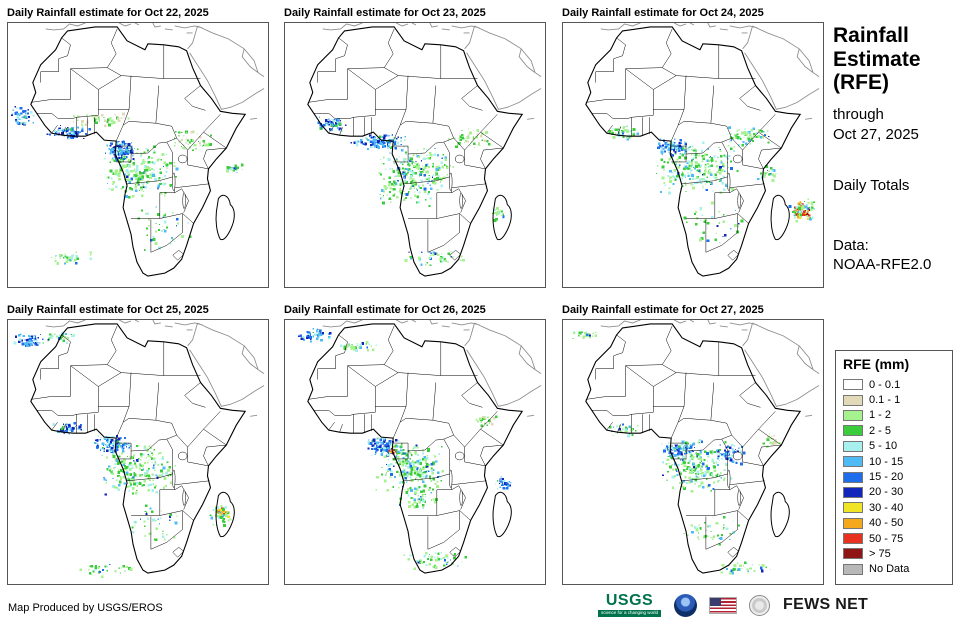  I want to click on map-panel: Daily Rainfall estimate for Oct 24, 2025, so click(693, 147).